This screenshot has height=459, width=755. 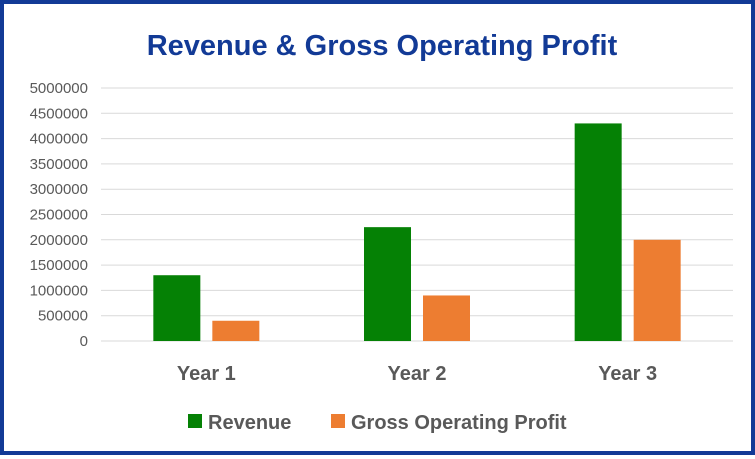 What do you see at coordinates (627, 374) in the screenshot?
I see `x-tick-label: Year 3` at bounding box center [627, 374].